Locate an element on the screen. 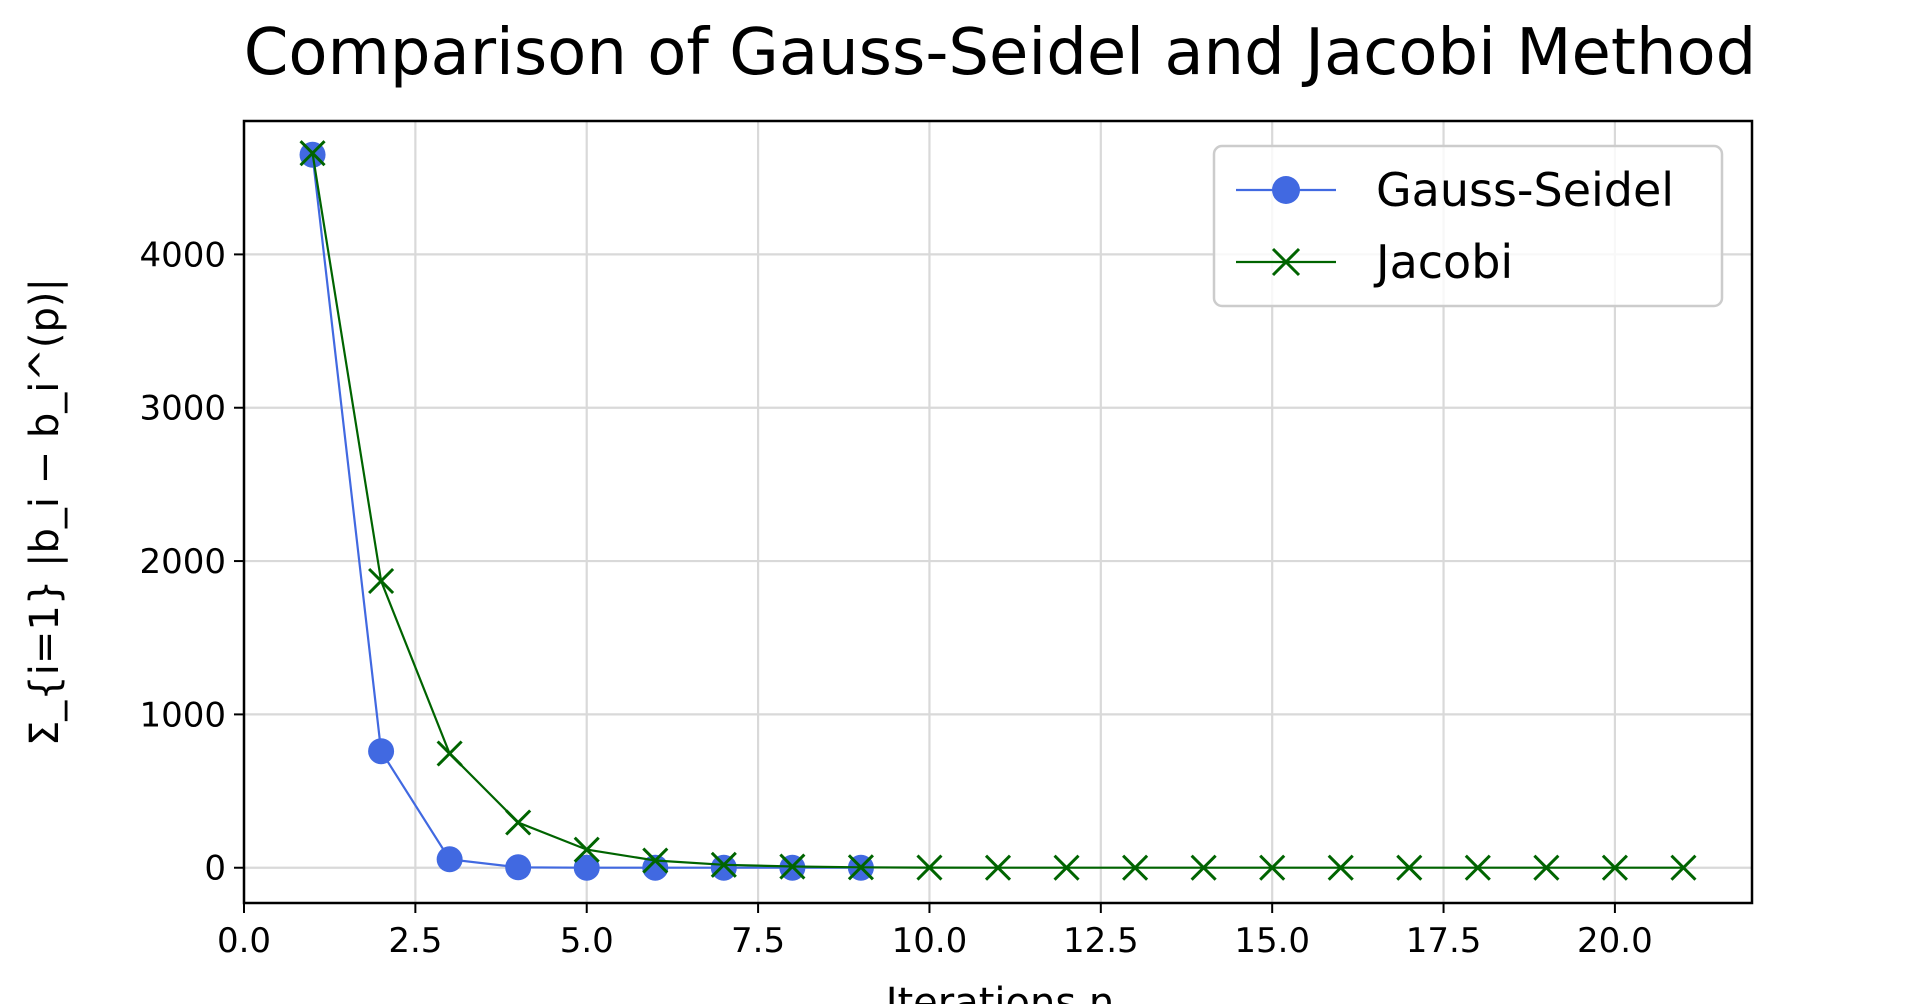  y-axis-label: Σ_{i=1} |b_i − b_i^(p)| is located at coordinates (45, 512).